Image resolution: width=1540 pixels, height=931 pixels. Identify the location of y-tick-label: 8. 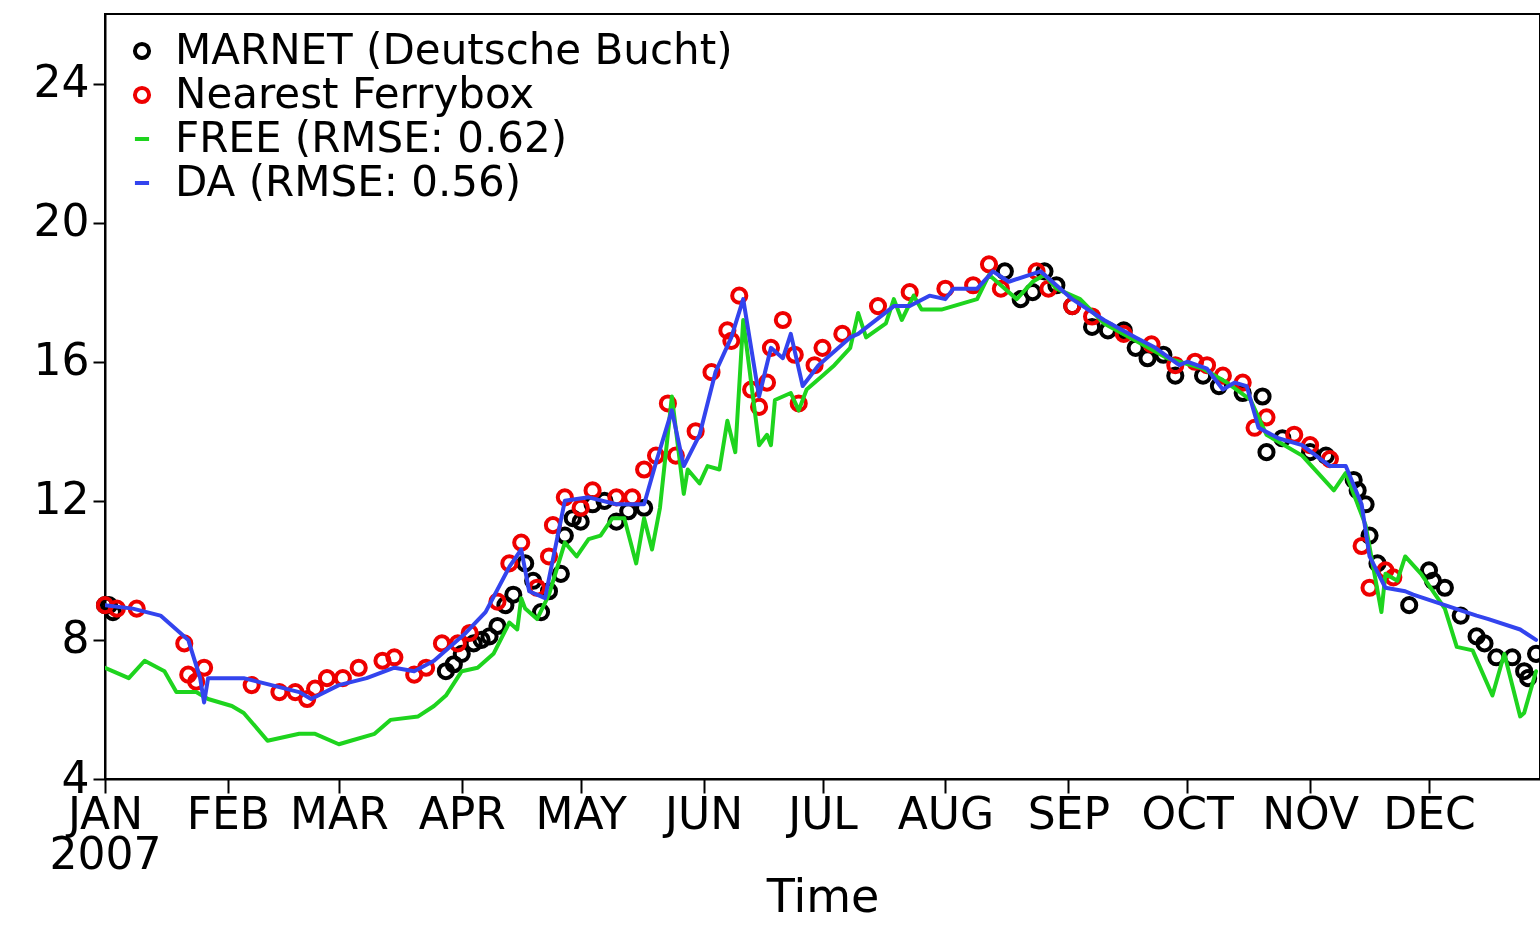
(75, 638).